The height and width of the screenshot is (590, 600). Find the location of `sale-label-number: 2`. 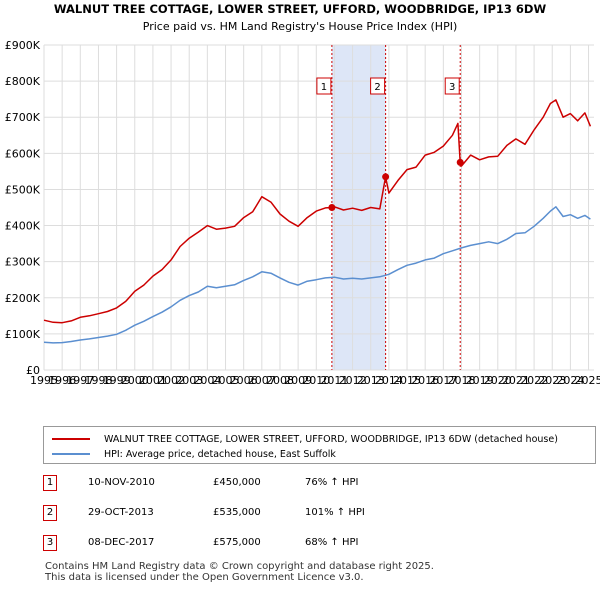

sale-label-number: 2 is located at coordinates (377, 87).